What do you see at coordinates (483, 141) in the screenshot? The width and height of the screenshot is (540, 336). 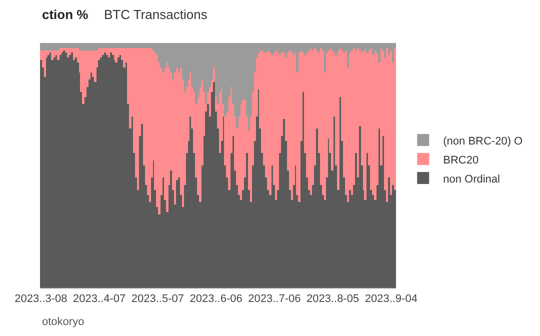 I see `legend-label: (non BRC-20) O` at bounding box center [483, 141].